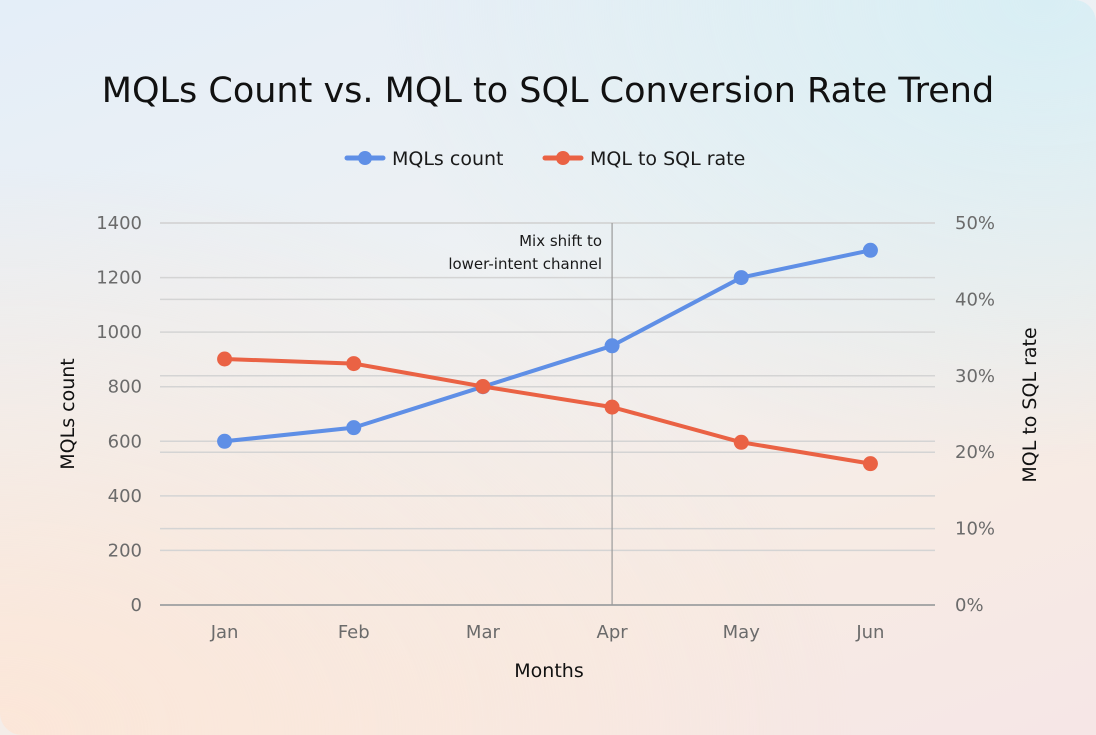 The height and width of the screenshot is (735, 1096). I want to click on legend-marker-rate, so click(563, 158).